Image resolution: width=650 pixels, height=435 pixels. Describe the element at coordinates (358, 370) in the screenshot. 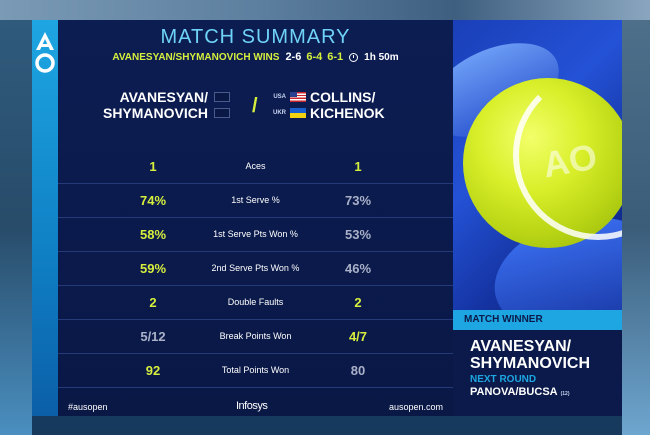

I see `stat-right-value: 80` at that location.